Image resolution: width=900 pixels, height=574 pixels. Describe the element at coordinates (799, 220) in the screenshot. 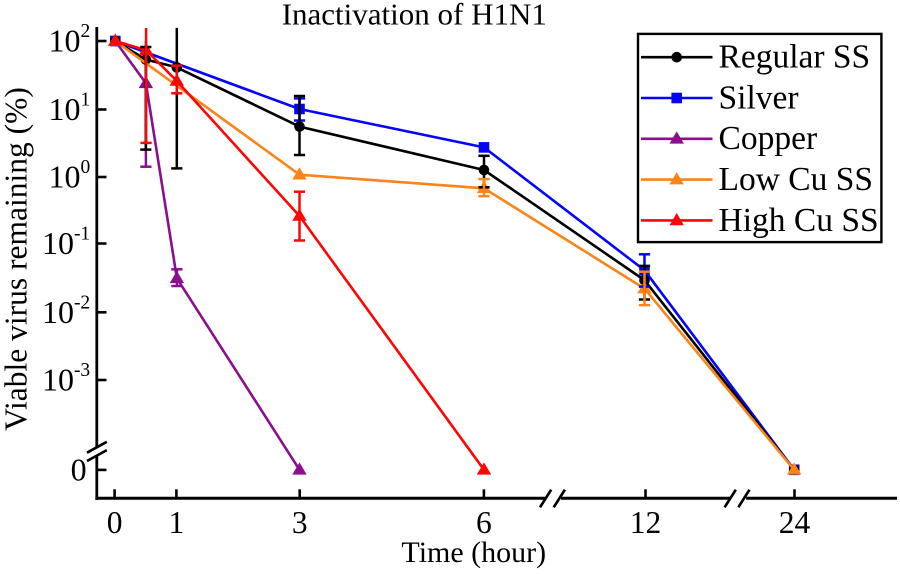

I see `svg-text: High Cu SS` at that location.